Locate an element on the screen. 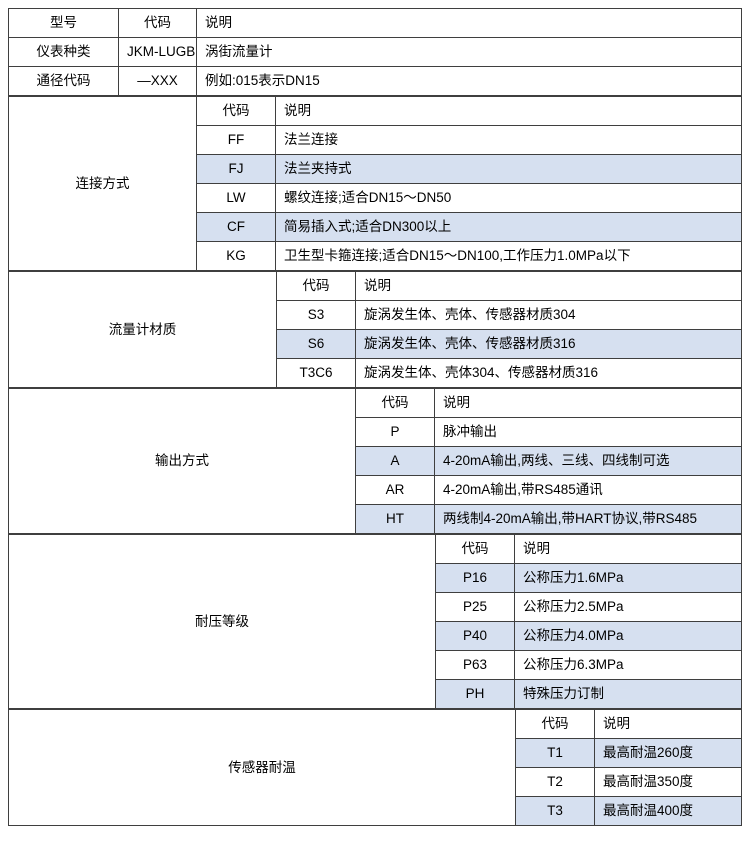 This screenshot has height=851, width=750. desc-cell: 最高耐温260度 is located at coordinates (668, 753).